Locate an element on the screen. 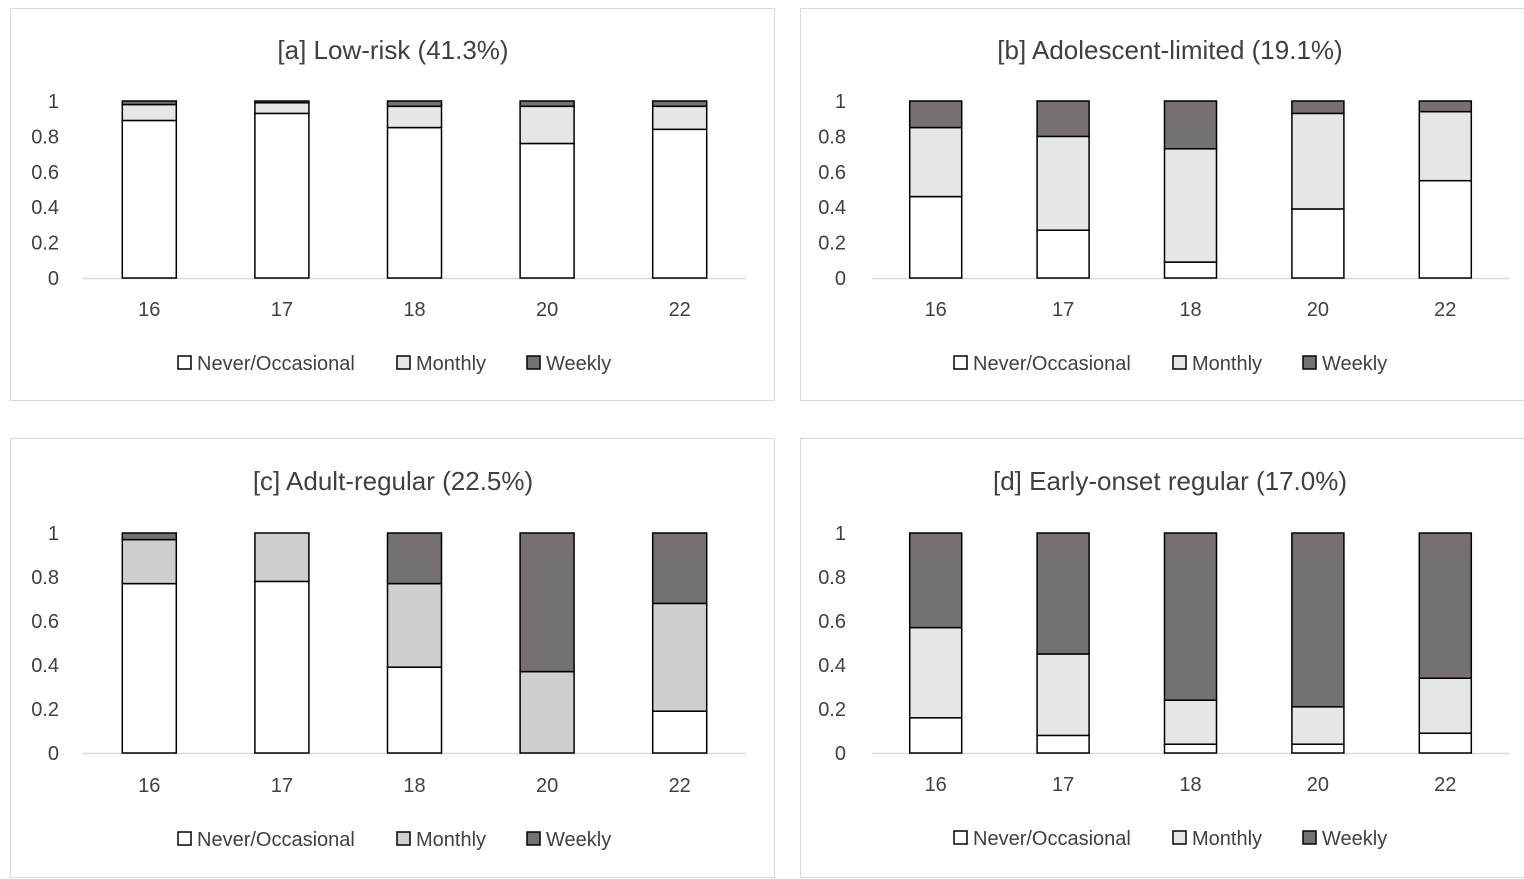 Image resolution: width=1524 pixels, height=879 pixels. chart-title: [a] Low-risk (41.3%) is located at coordinates (392, 50).